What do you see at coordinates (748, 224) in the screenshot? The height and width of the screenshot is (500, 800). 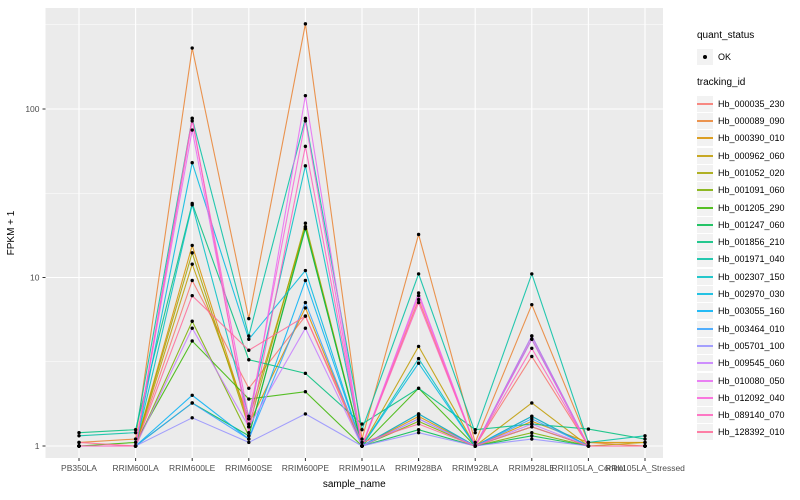 I see `legend-item: Hb_001247_060` at bounding box center [748, 224].